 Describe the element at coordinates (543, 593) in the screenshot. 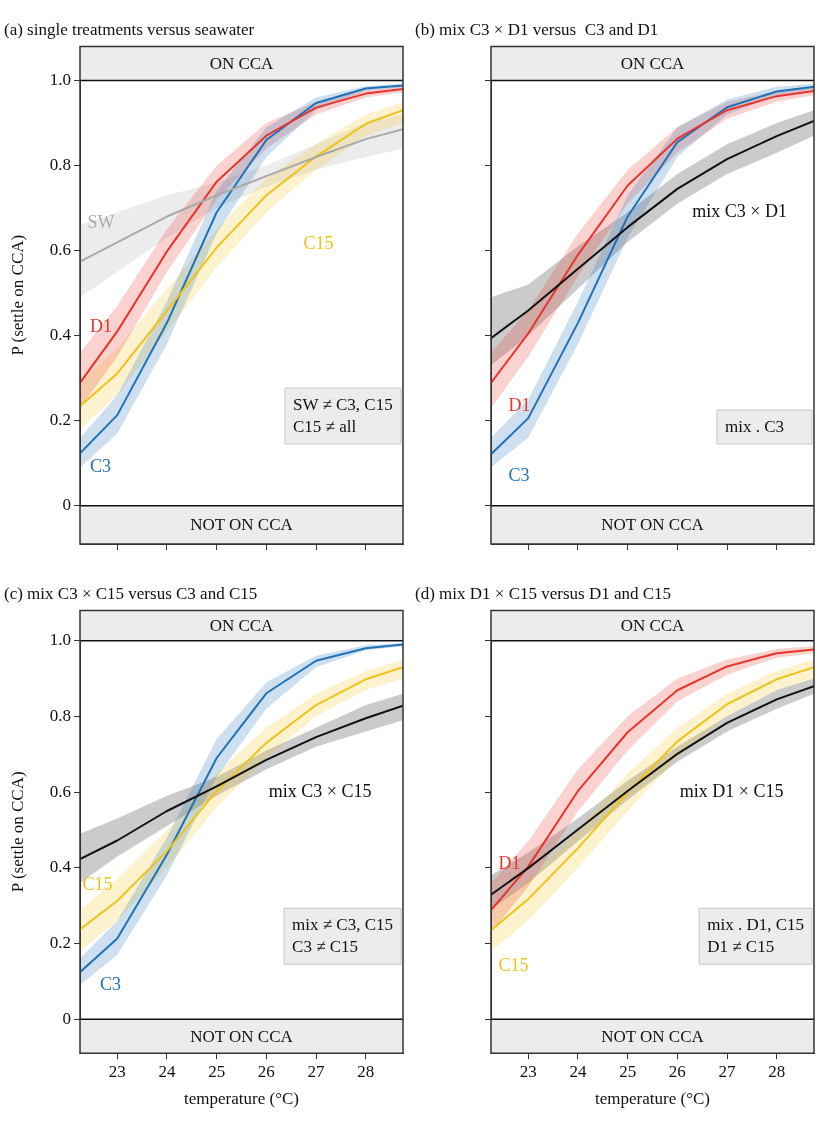

I see `chart-title: (d) mix D1 × C15 versus D1 and C15` at that location.